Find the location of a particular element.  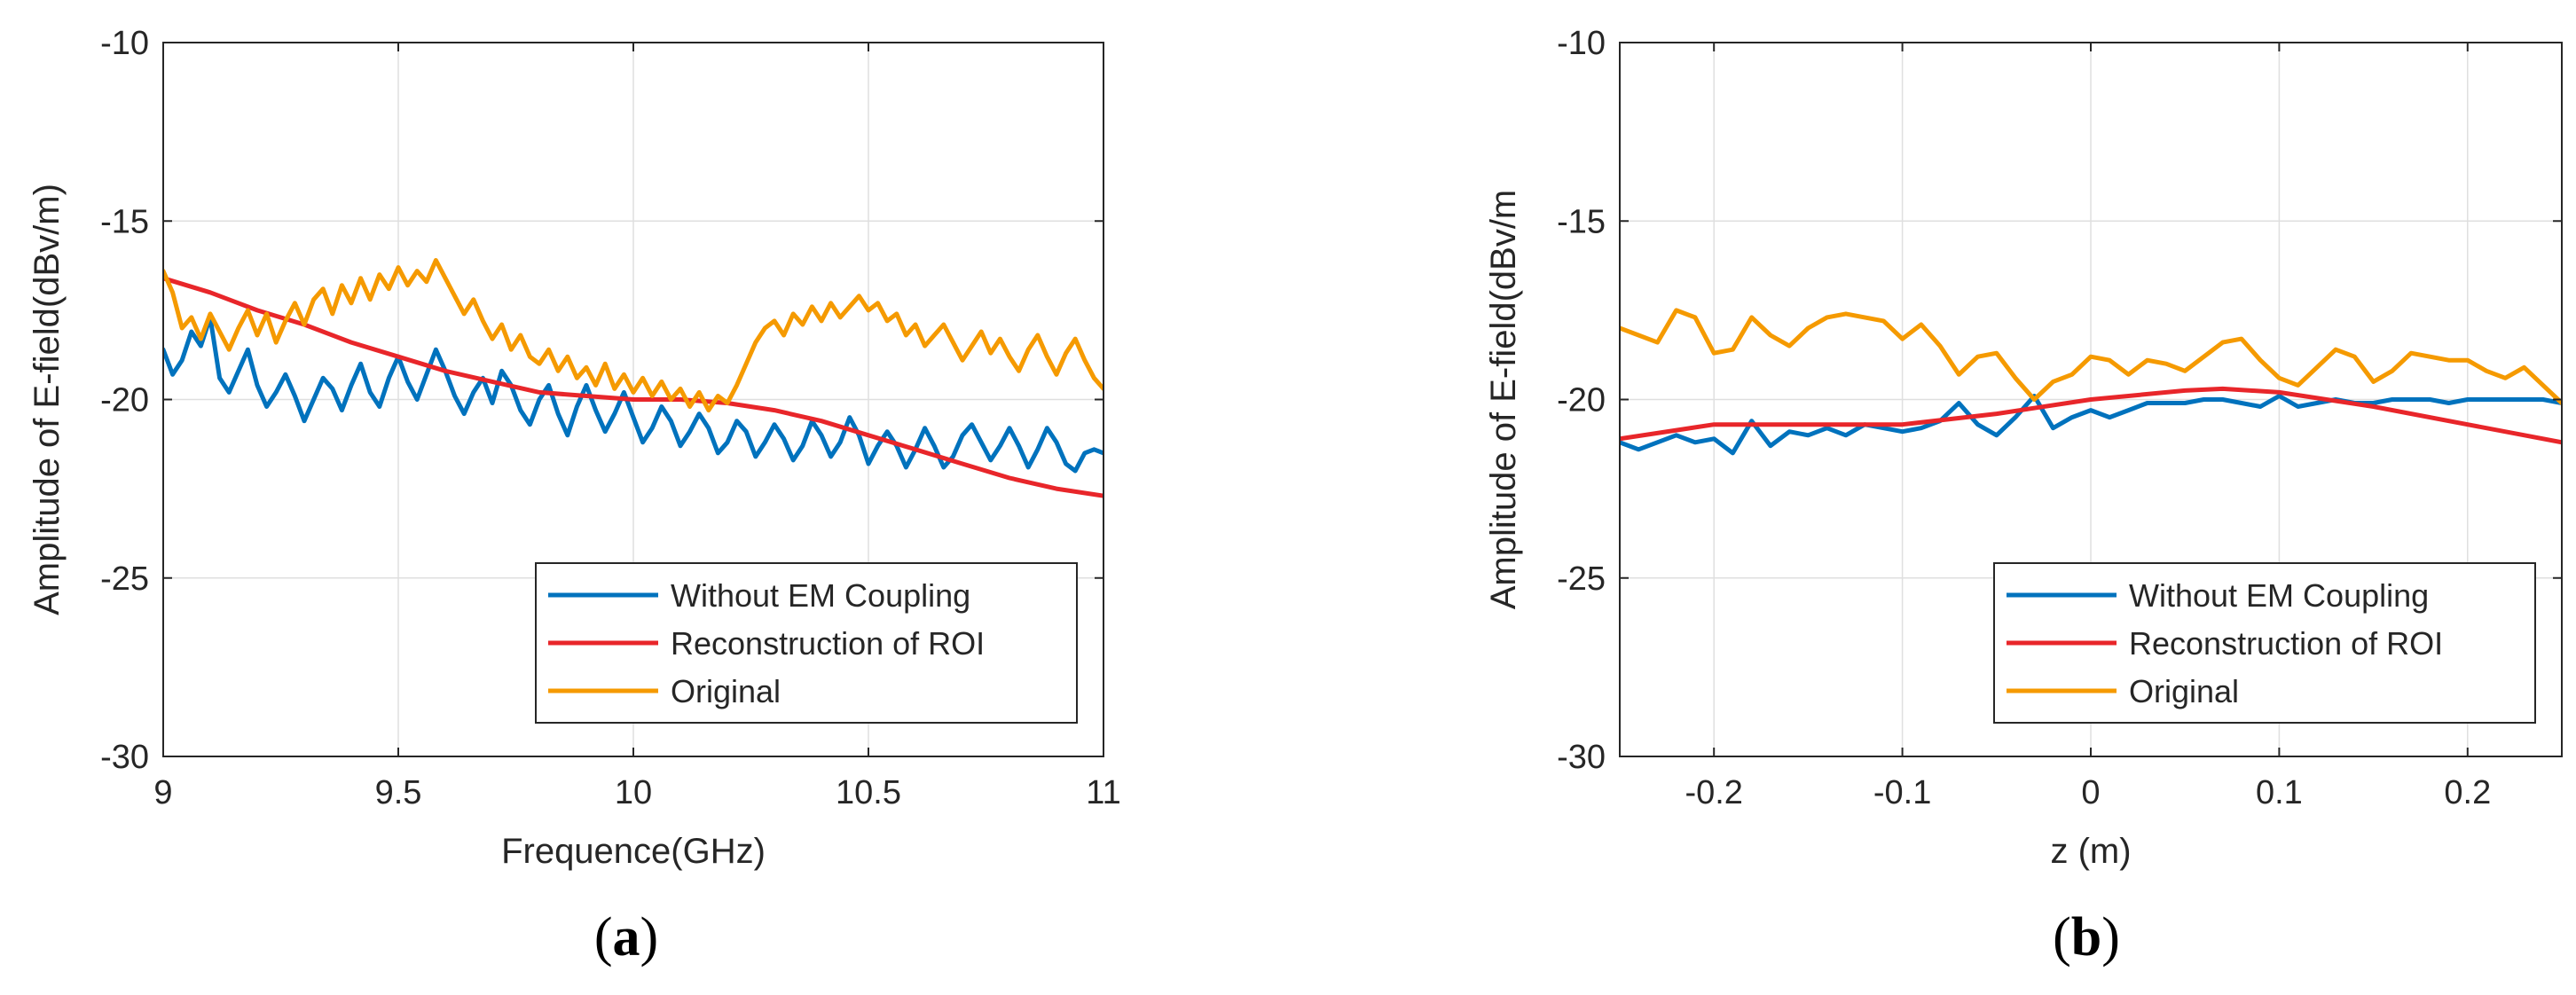

y-tick-label-b: -30 is located at coordinates (1581, 757).